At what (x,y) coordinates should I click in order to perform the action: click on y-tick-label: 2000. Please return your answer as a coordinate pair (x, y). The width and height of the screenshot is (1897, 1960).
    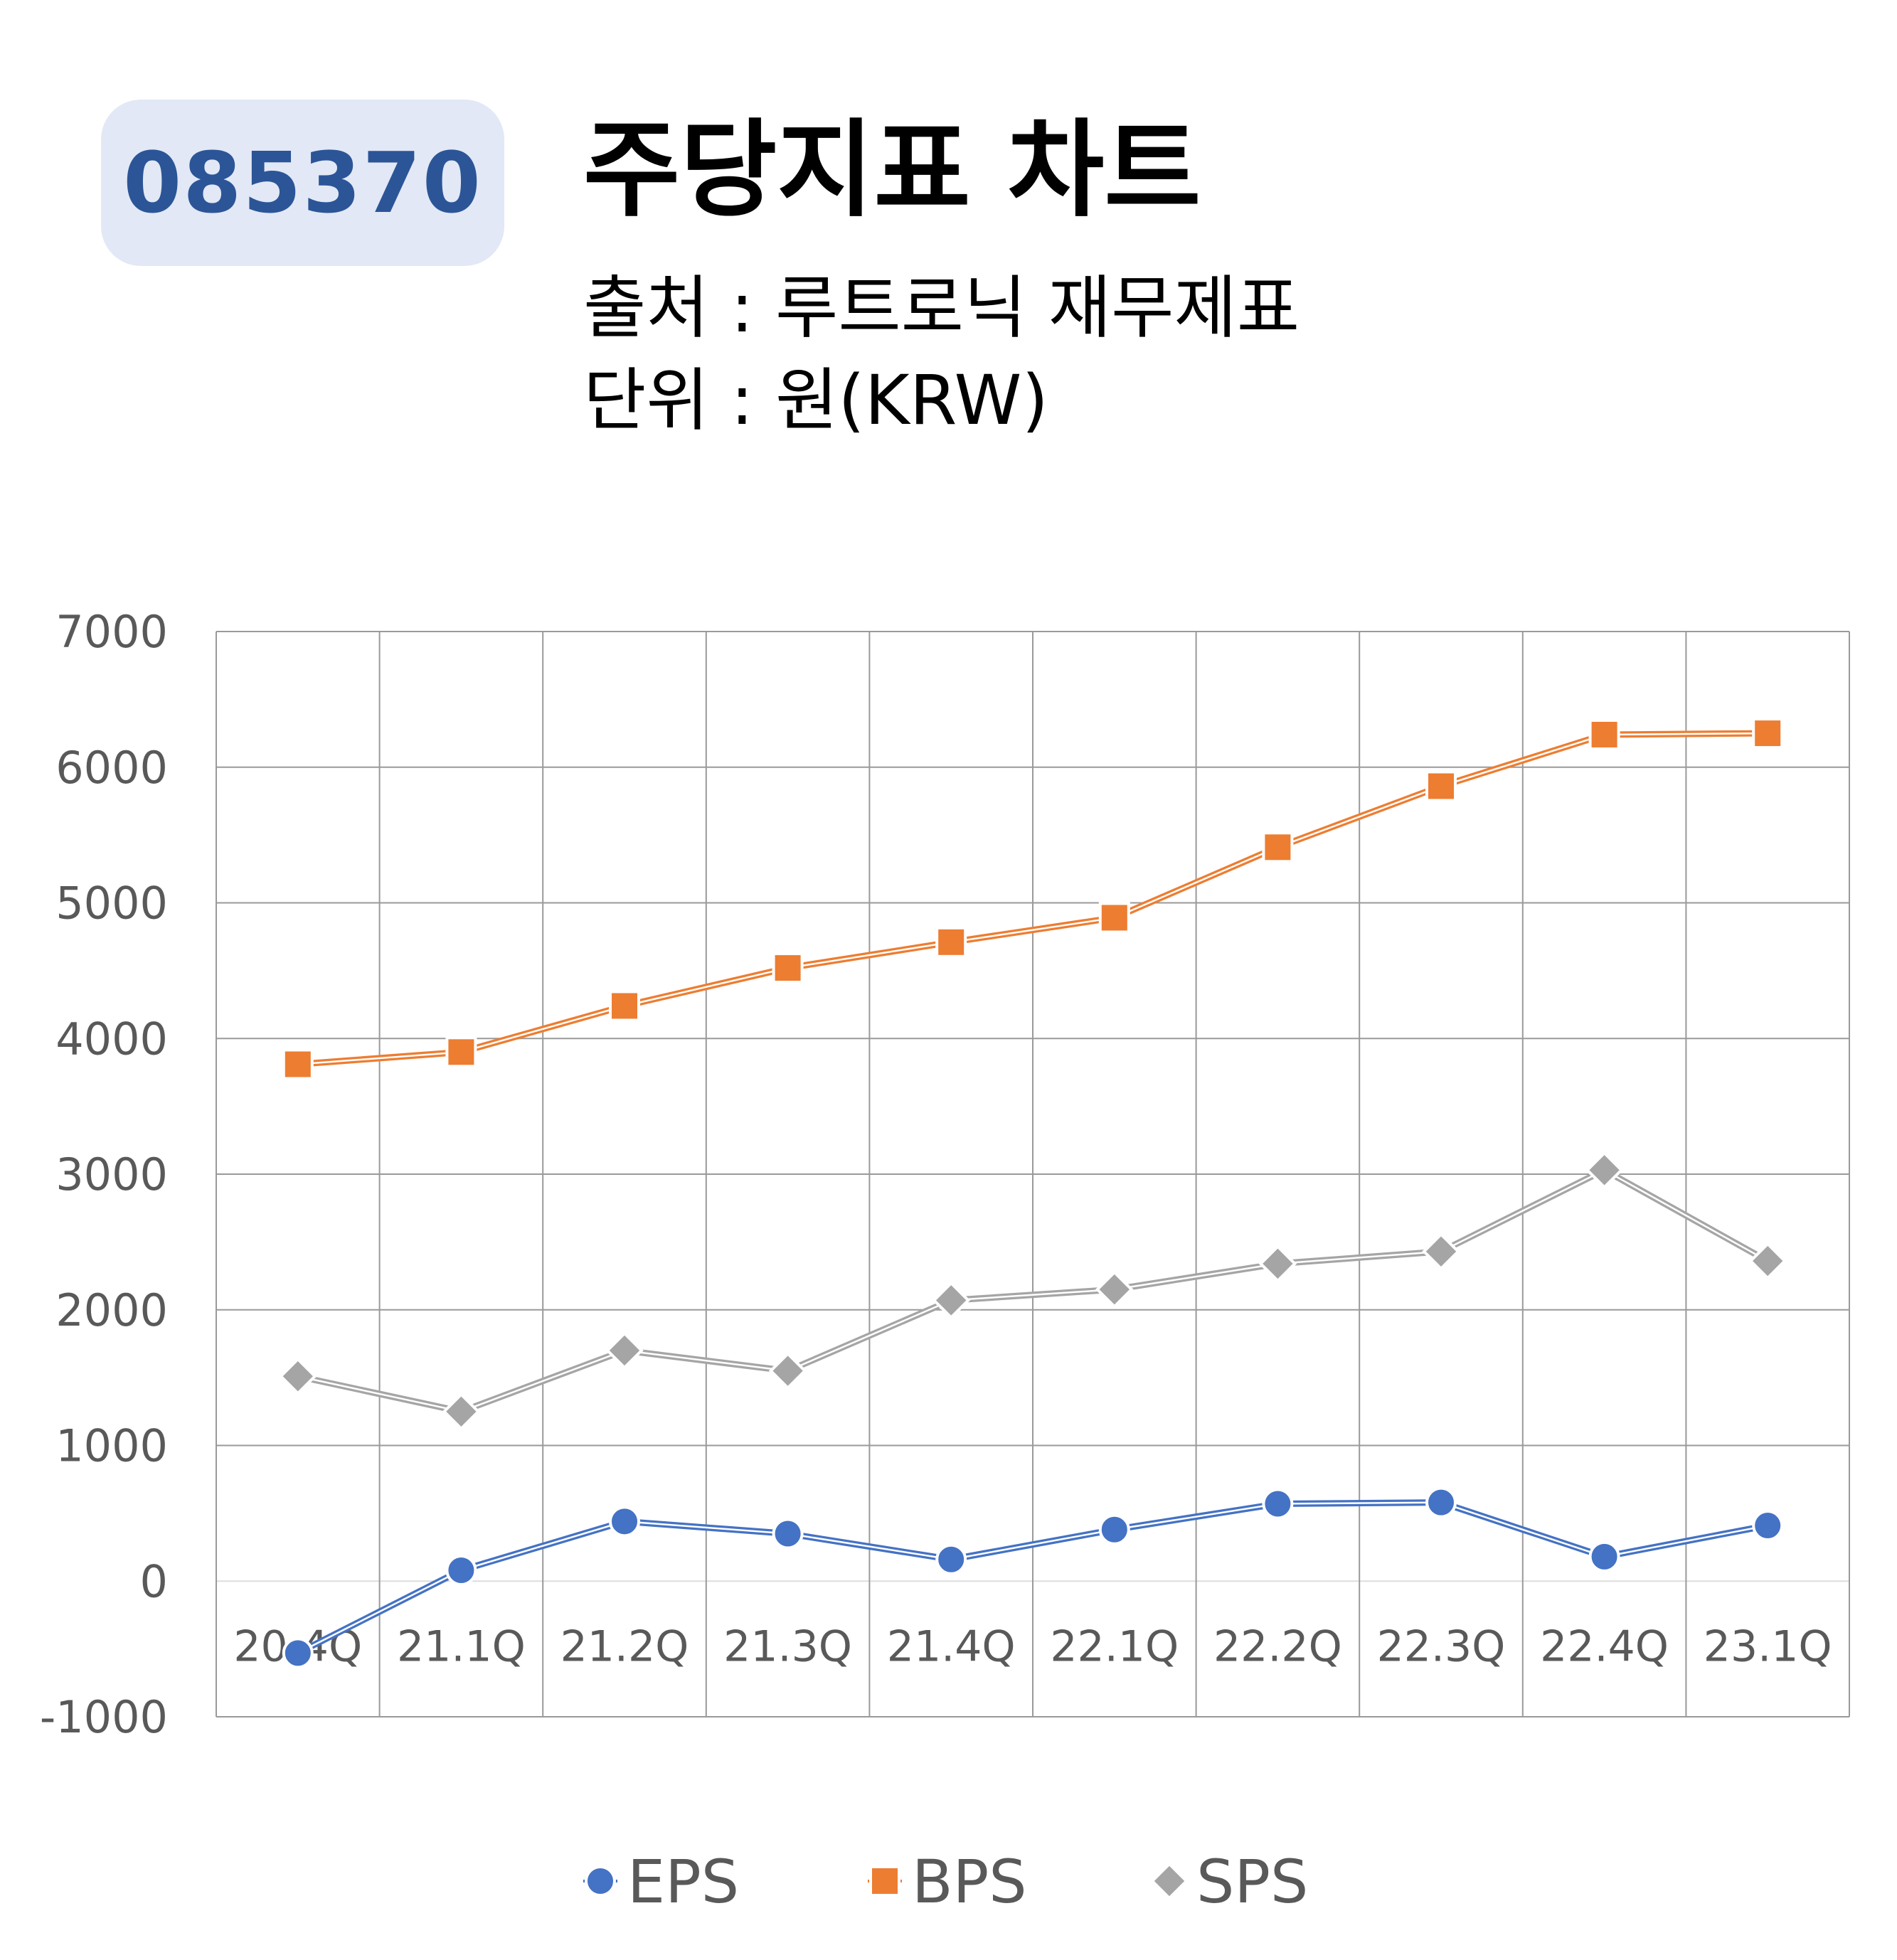
    Looking at the image, I should click on (111, 1310).